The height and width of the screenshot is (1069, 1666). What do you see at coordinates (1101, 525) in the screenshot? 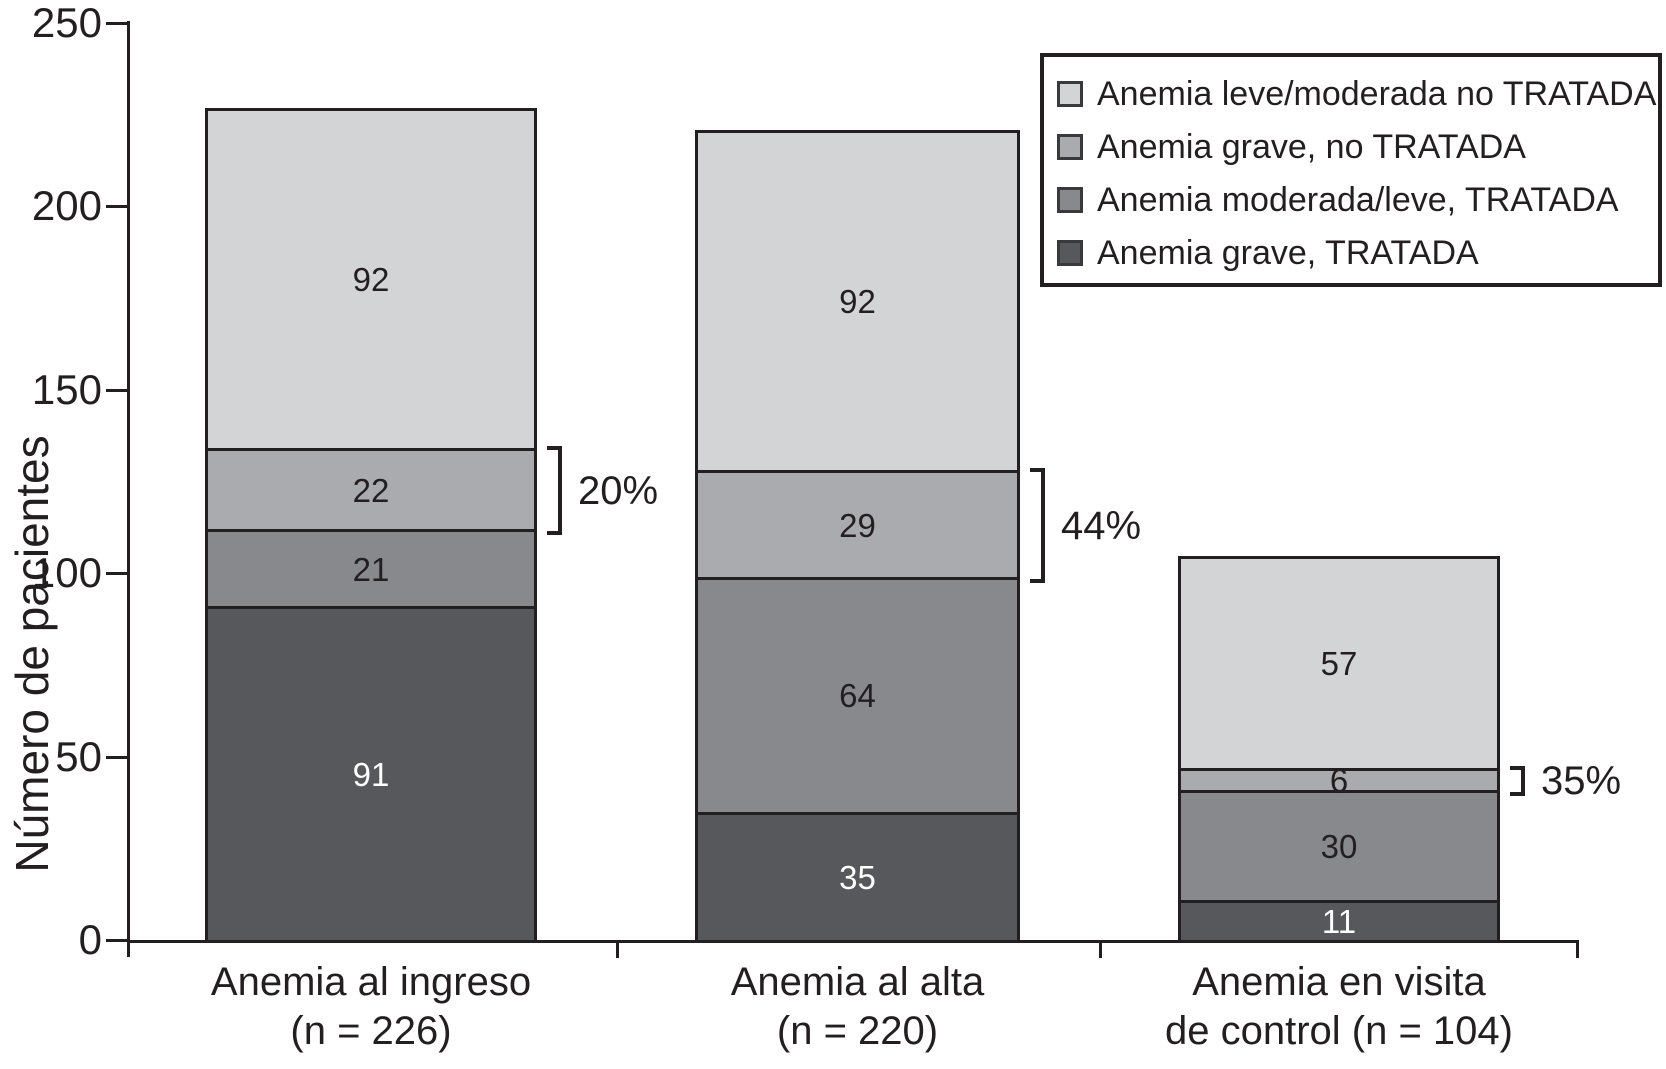
I see `pct-label: 44%` at bounding box center [1101, 525].